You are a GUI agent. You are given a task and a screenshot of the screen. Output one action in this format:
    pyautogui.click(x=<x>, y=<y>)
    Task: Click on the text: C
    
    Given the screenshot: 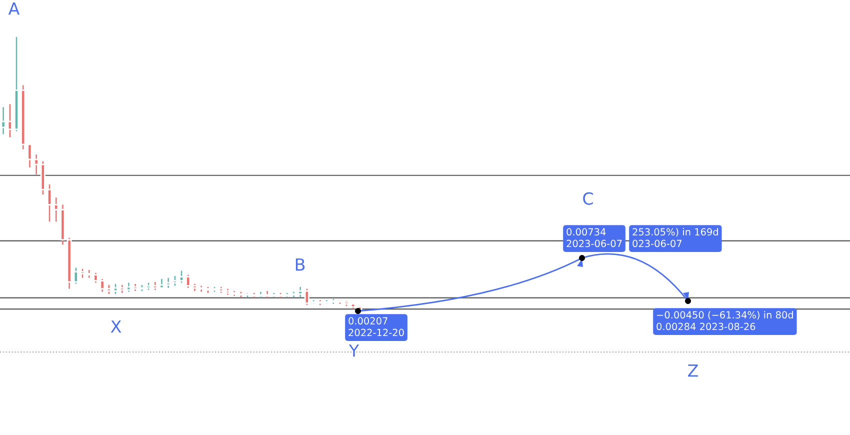 What is the action you would take?
    pyautogui.click(x=588, y=198)
    